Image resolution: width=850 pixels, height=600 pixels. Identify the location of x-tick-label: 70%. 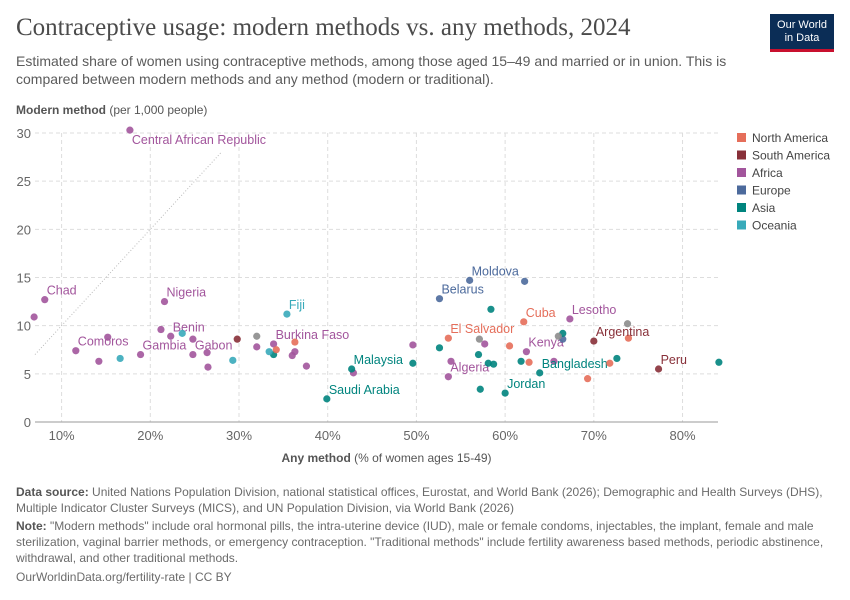
(594, 435).